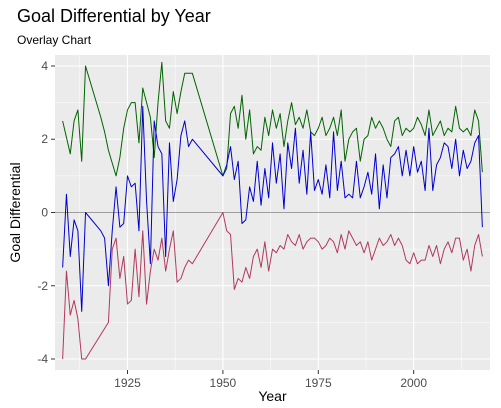 The image size is (501, 408). What do you see at coordinates (42, 359) in the screenshot?
I see `y-tick-label: -4` at bounding box center [42, 359].